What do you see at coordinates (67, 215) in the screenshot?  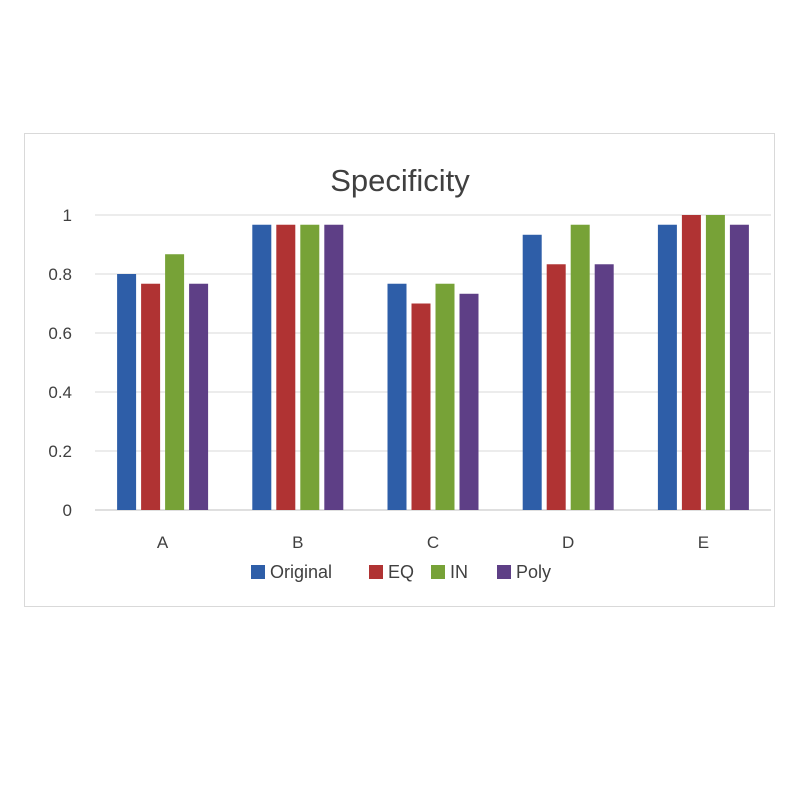 I see `y-tick-label: 1` at bounding box center [67, 215].